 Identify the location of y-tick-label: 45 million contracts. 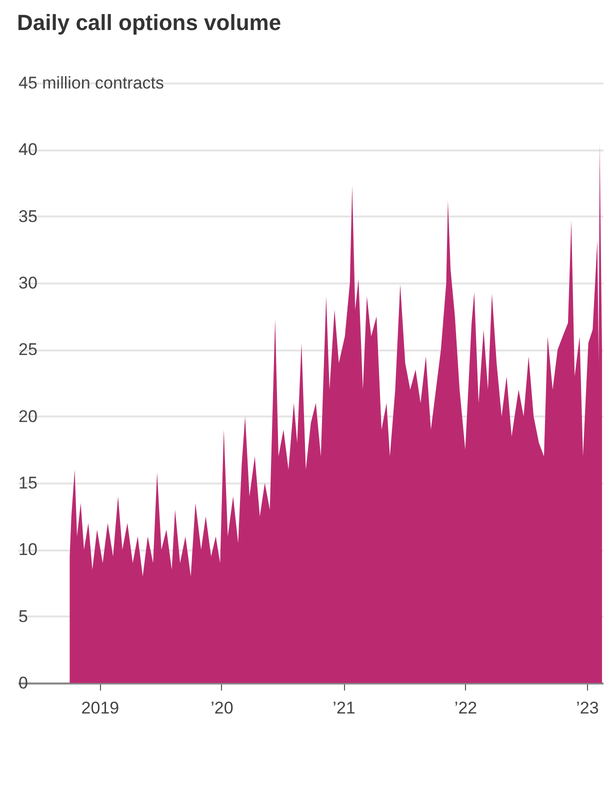
(91, 83).